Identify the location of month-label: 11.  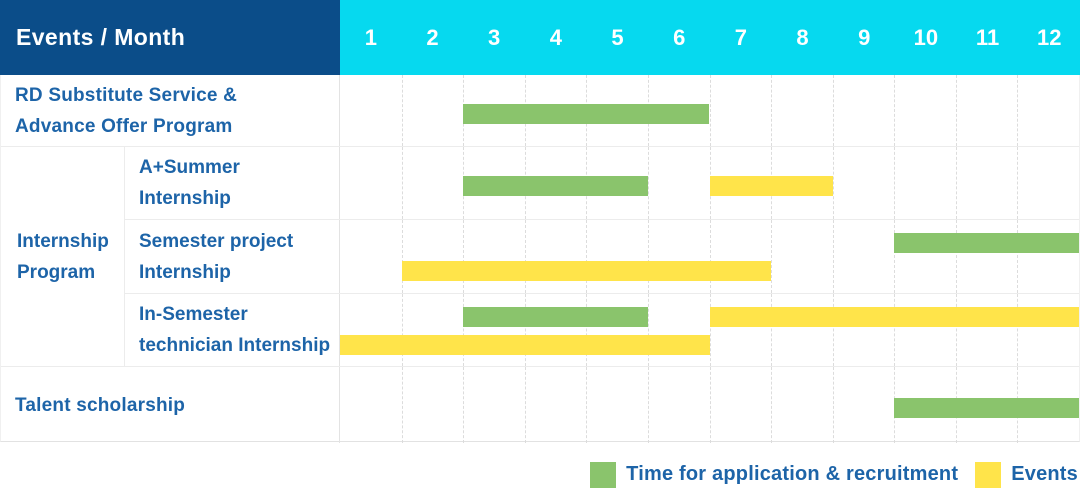
(987, 37).